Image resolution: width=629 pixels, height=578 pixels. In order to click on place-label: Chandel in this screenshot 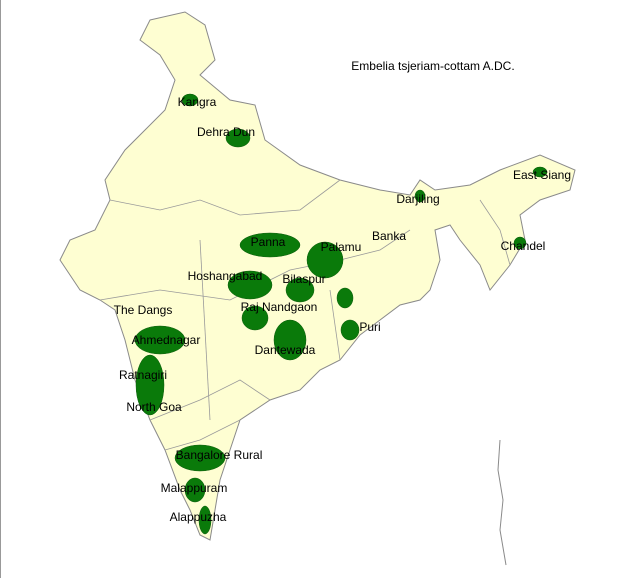, I will do `click(523, 246)`.